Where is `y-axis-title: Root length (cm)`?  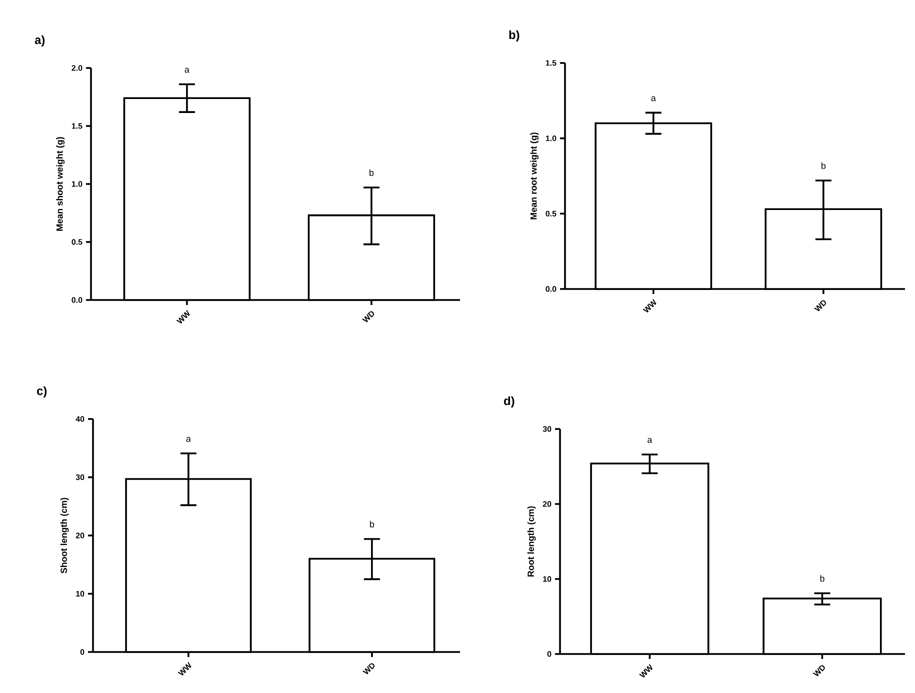 y-axis-title: Root length (cm) is located at coordinates (531, 541).